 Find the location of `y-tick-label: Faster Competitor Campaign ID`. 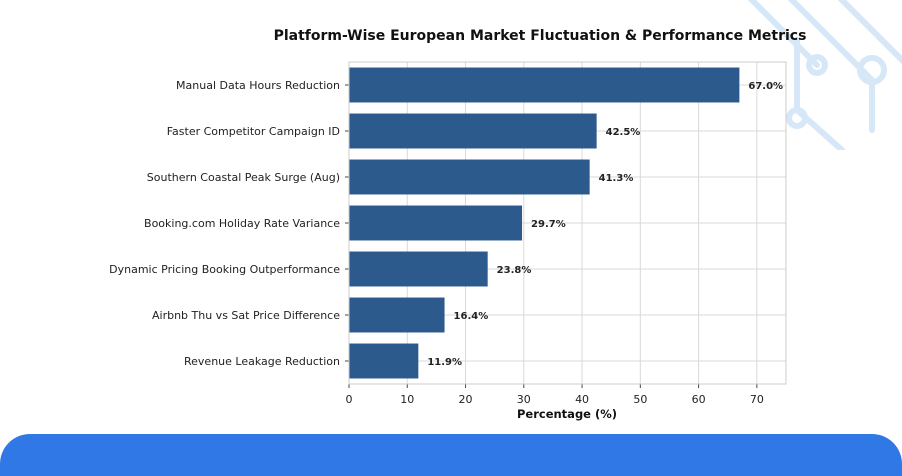

y-tick-label: Faster Competitor Campaign ID is located at coordinates (253, 131).